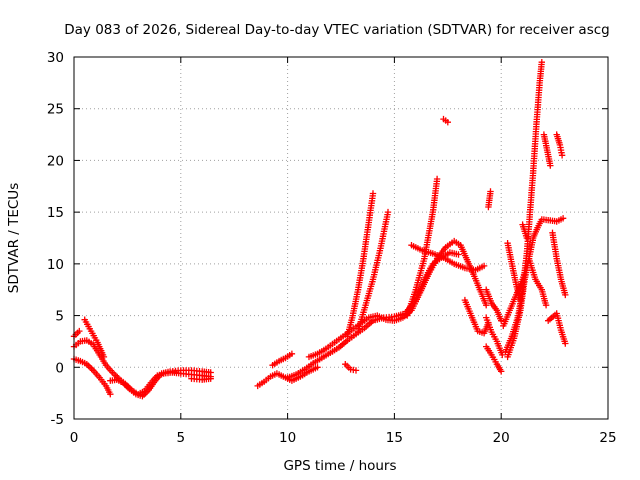 The width and height of the screenshot is (640, 480). I want to click on y-tick-label: 30, so click(55, 58).